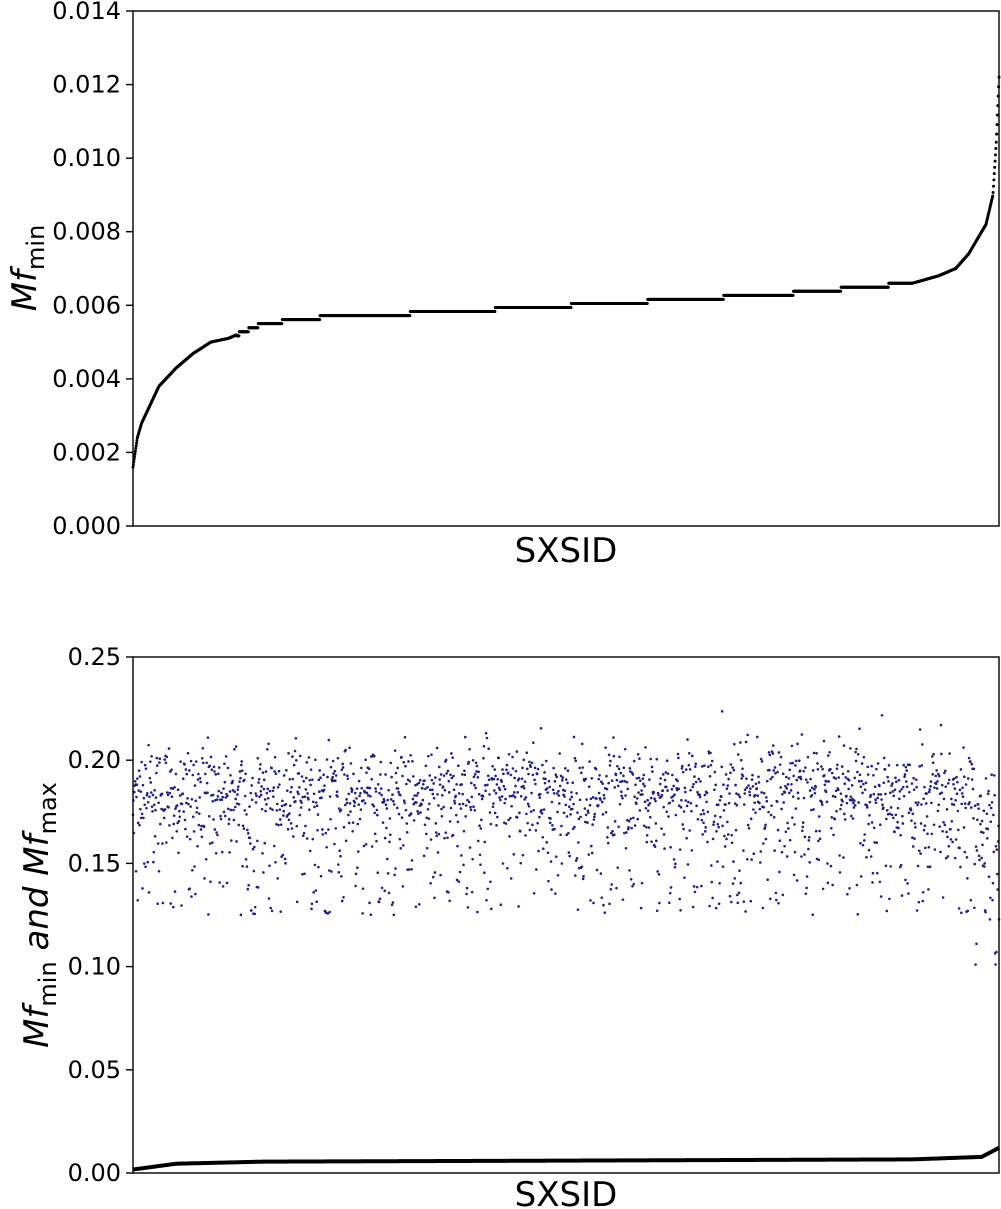  I want to click on y-label-sub-min-b: min, so click(48, 983).